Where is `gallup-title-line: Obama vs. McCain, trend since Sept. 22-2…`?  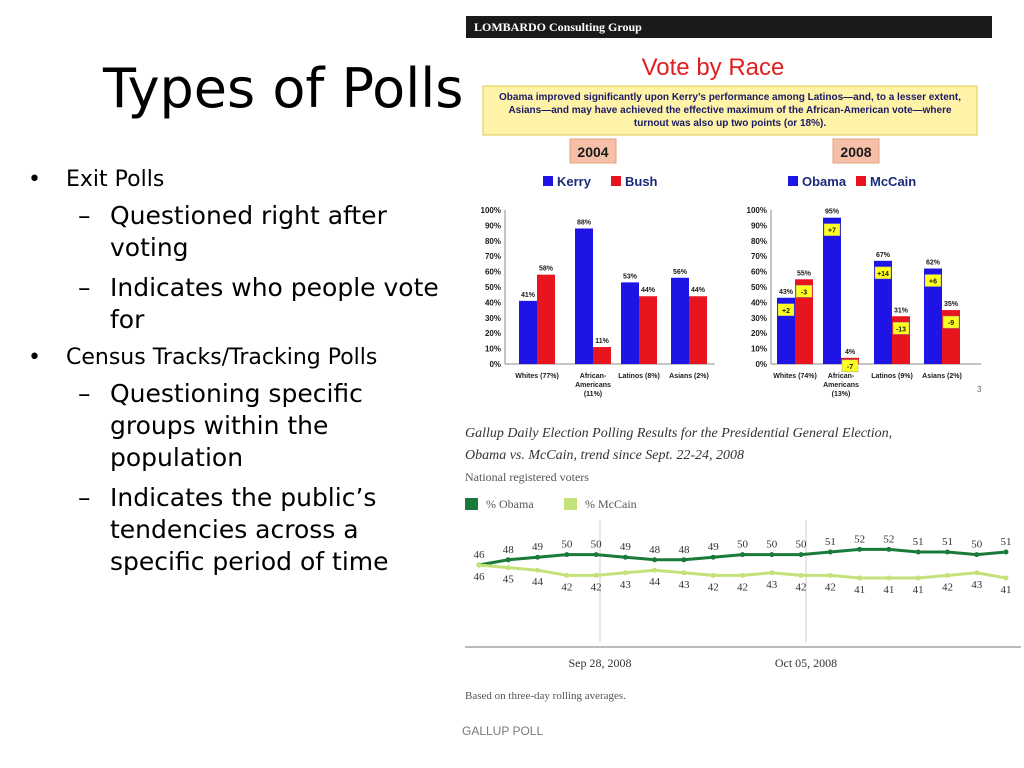
gallup-title-line: Obama vs. McCain, trend since Sept. 22-2… is located at coordinates (604, 455).